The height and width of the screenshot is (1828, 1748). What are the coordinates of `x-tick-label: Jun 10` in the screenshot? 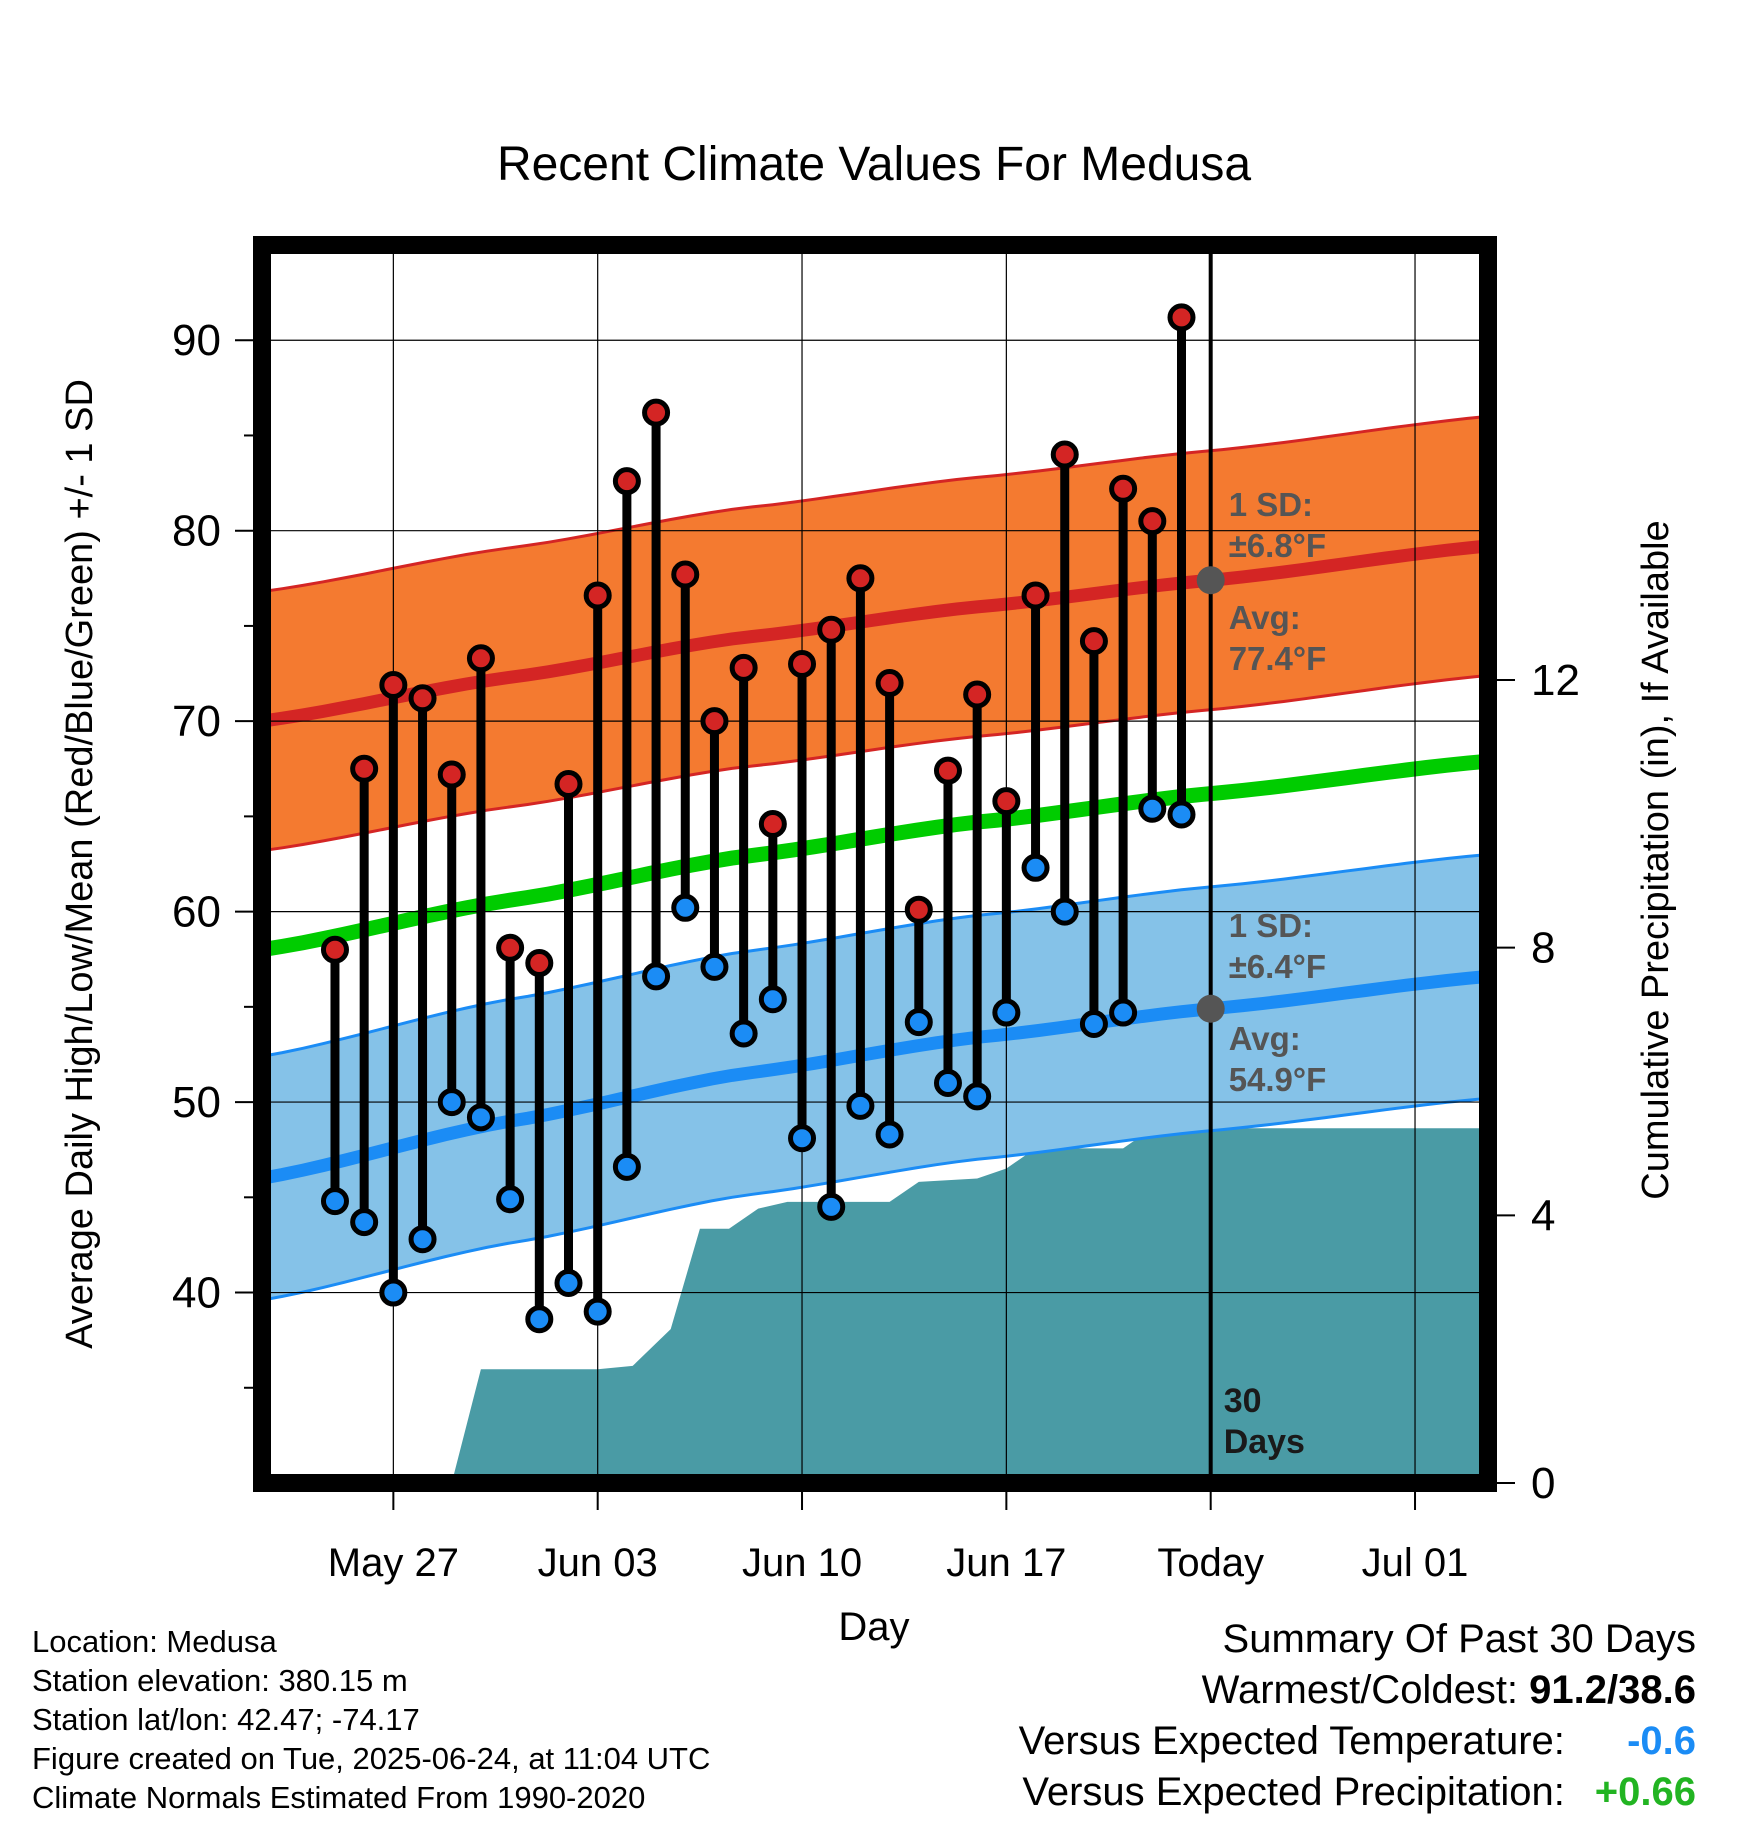 It's located at (802, 1563).